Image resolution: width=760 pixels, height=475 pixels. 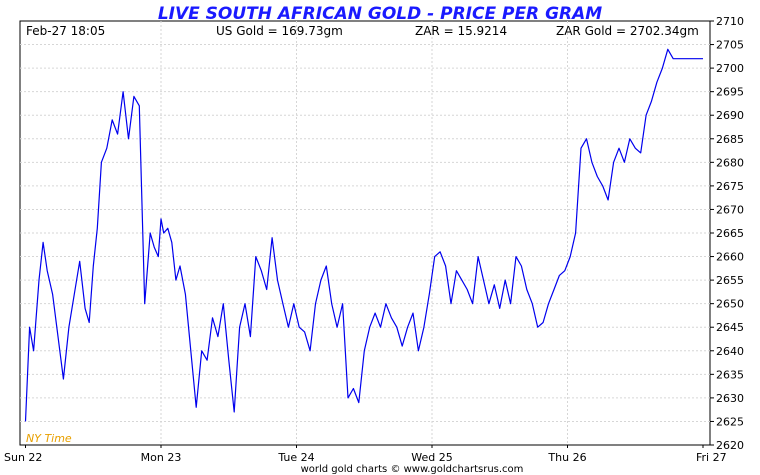 I want to click on y-tick-label: 2620, so click(x=730, y=445).